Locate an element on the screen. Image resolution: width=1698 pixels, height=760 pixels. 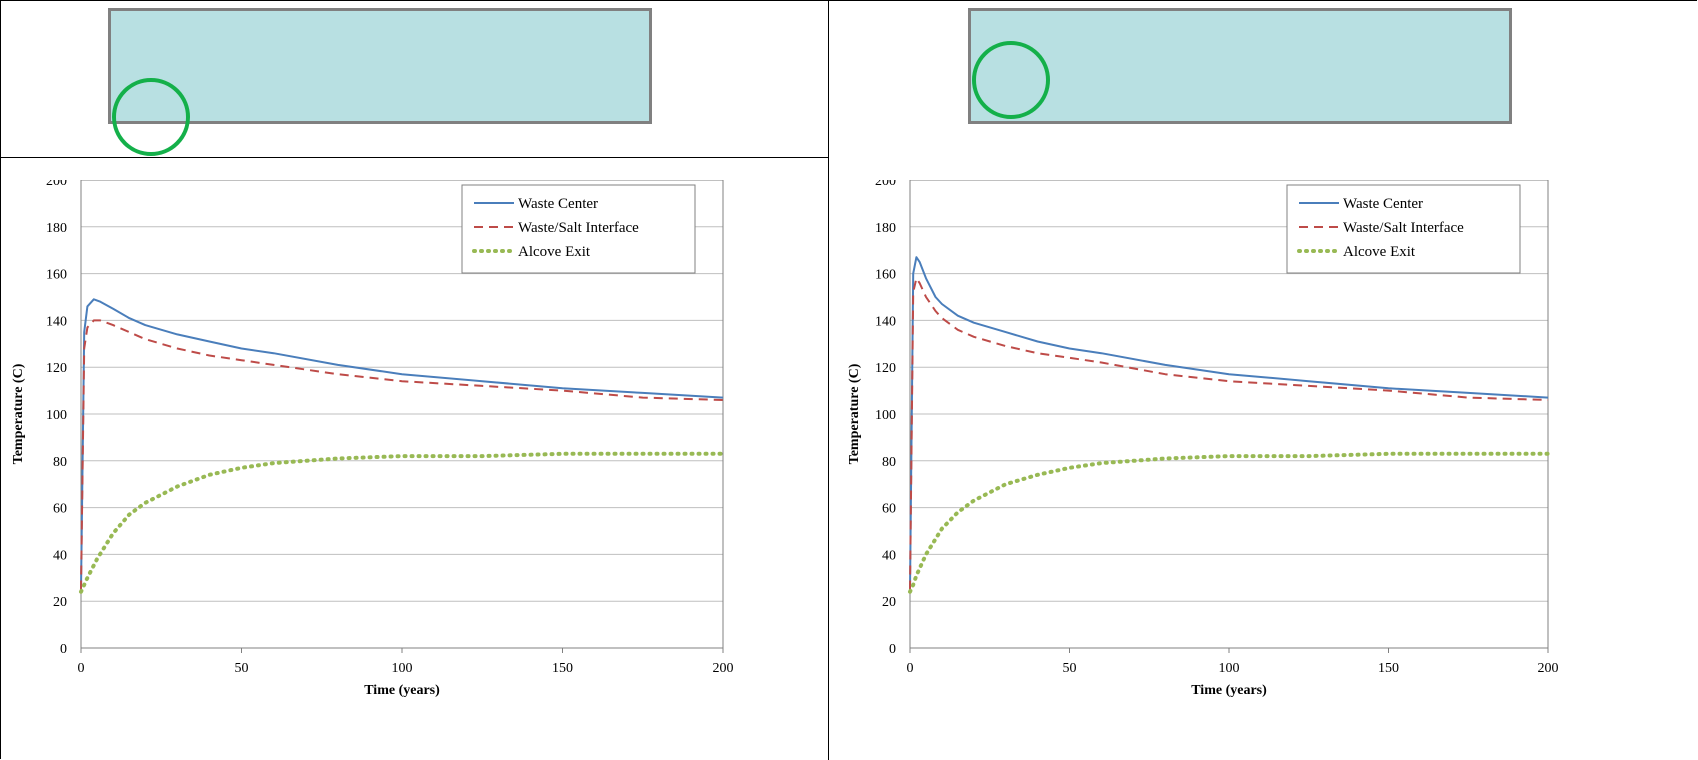
c1-xtick-label-50: 50 is located at coordinates (1070, 668).